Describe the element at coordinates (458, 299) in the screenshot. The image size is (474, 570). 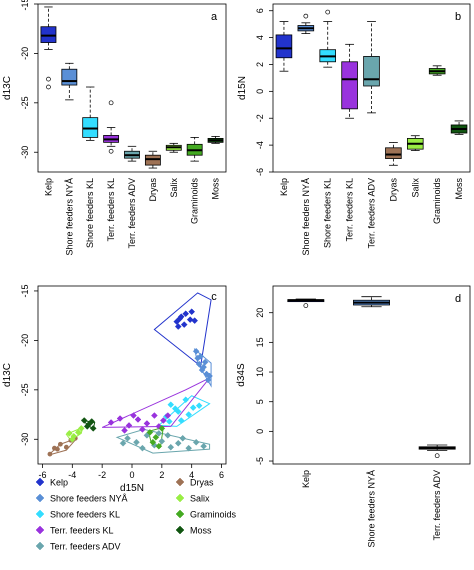
I see `panel-label: d` at that location.